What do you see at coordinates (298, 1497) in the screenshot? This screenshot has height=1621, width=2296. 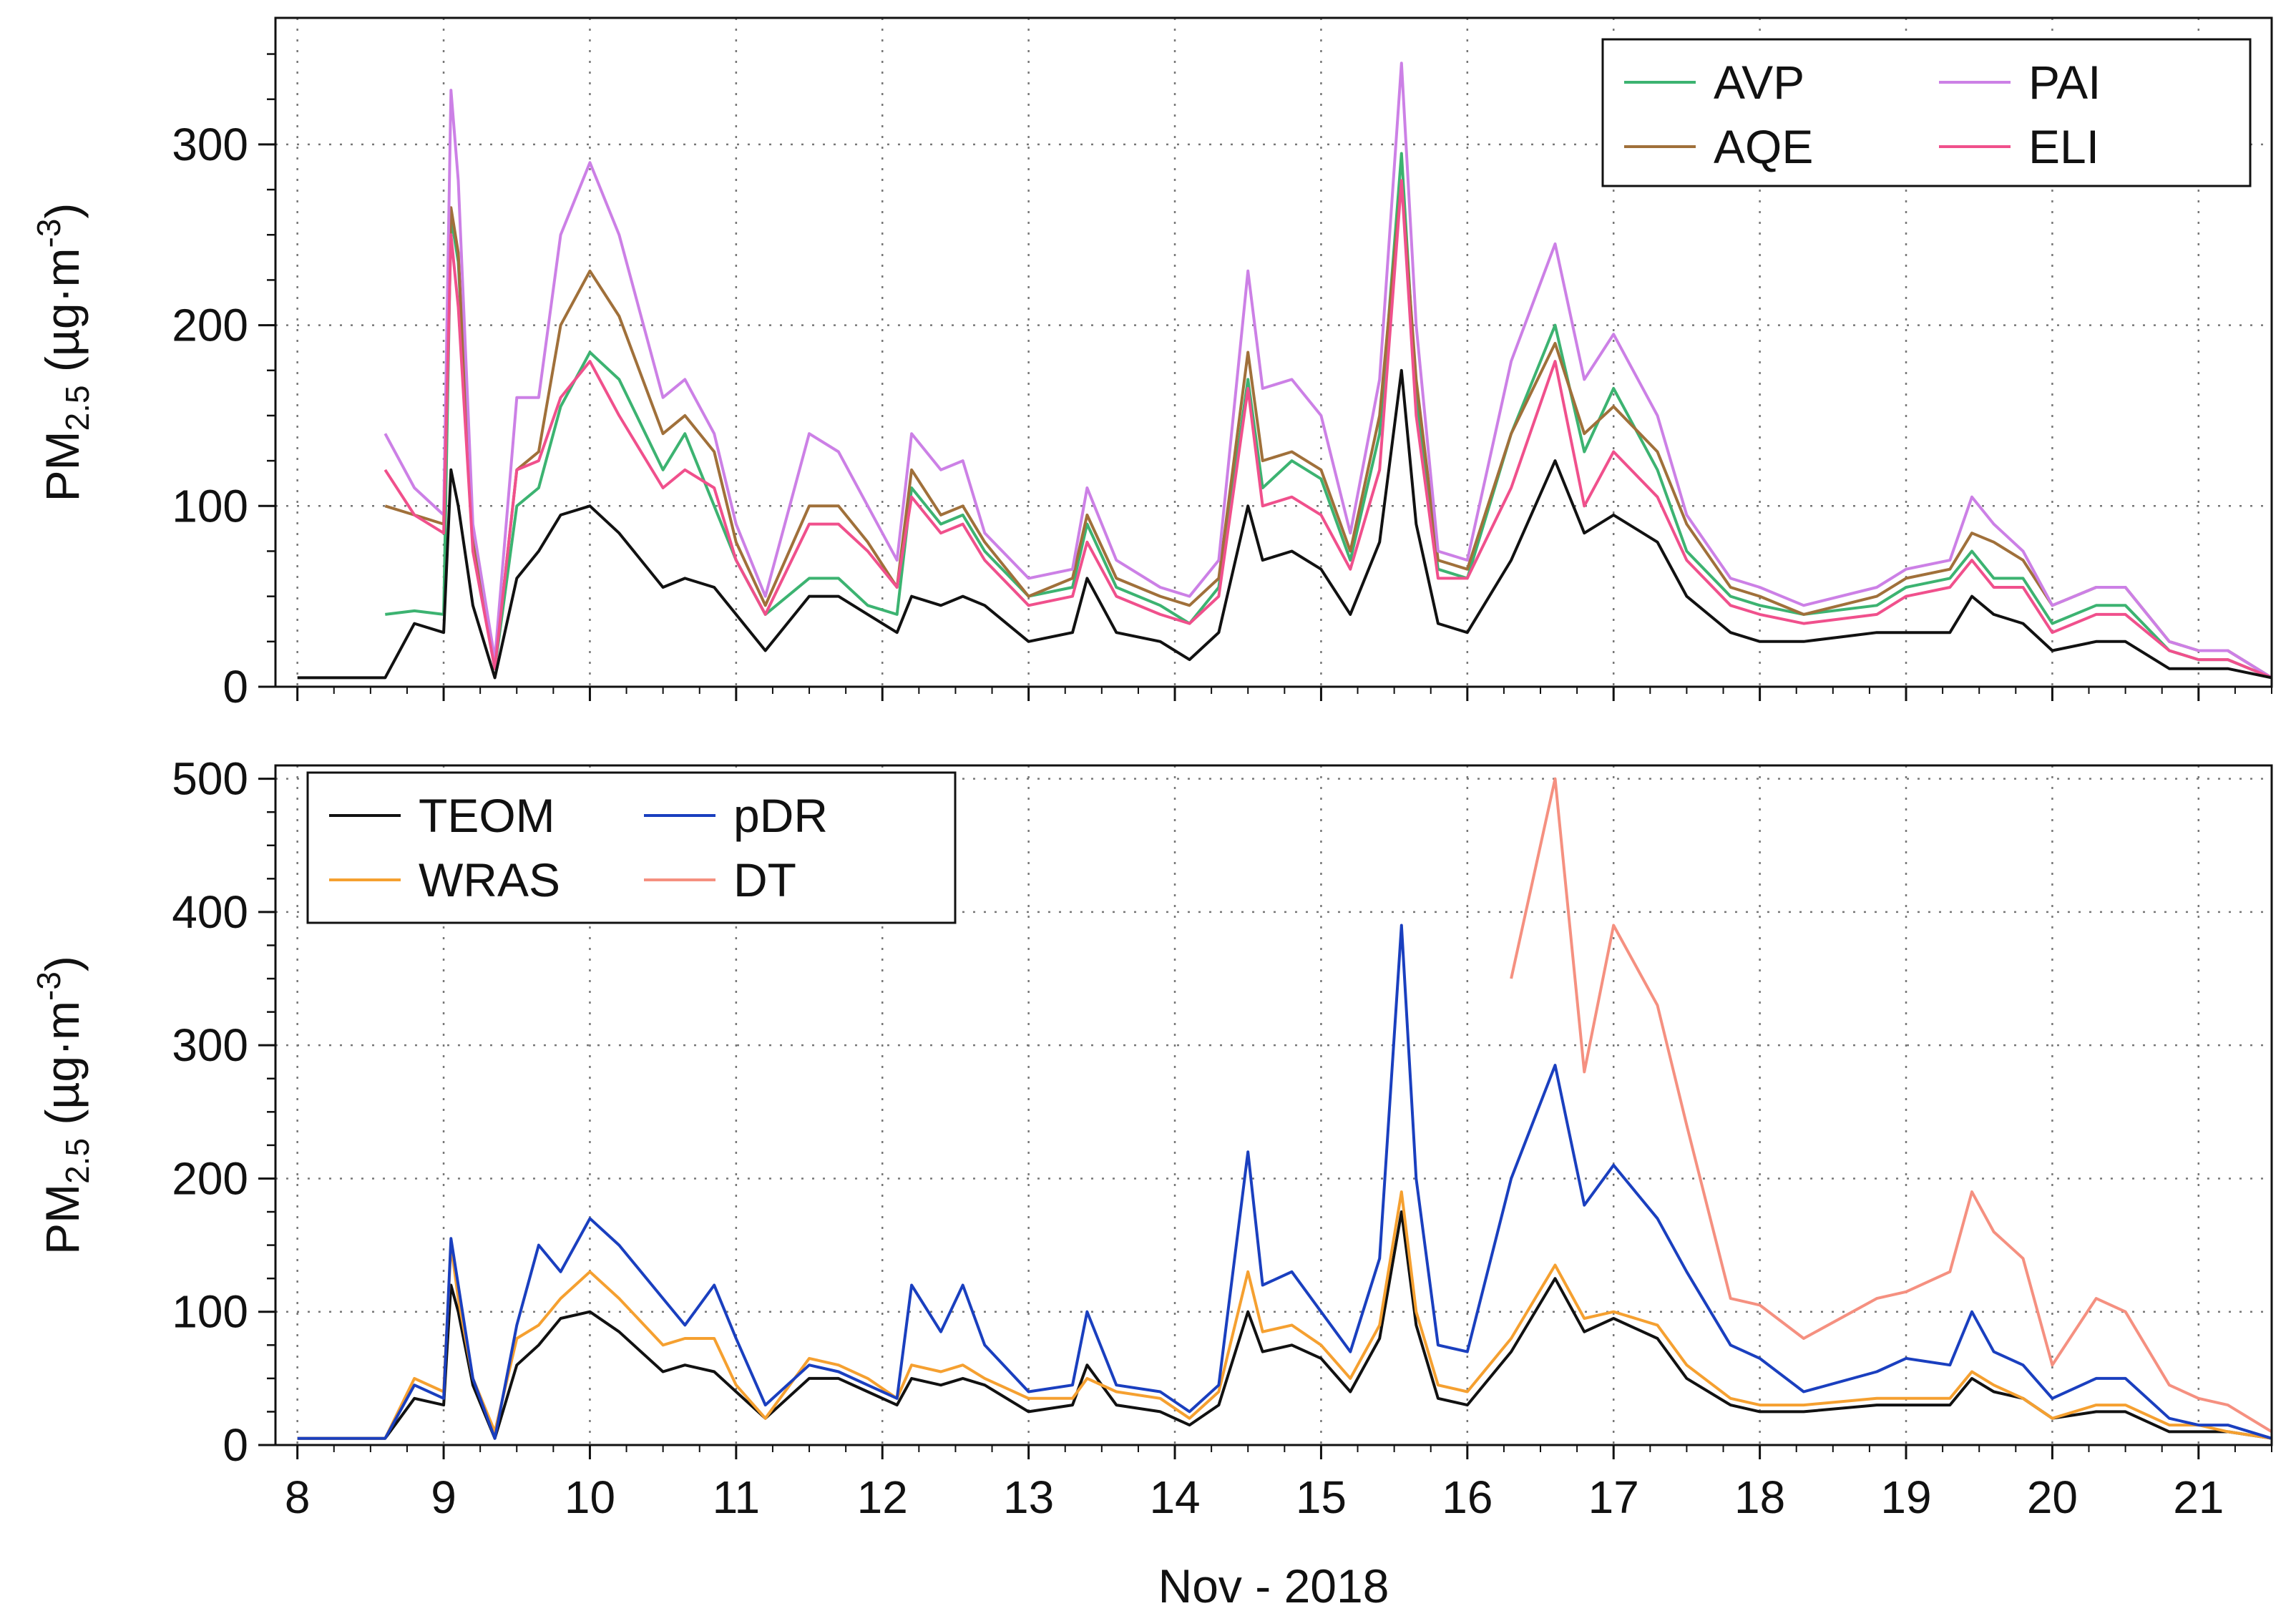 I see `x-tick-label: 8` at bounding box center [298, 1497].